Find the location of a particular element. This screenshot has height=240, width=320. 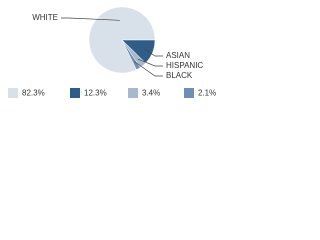

legend-label: 2.1% is located at coordinates (207, 93).